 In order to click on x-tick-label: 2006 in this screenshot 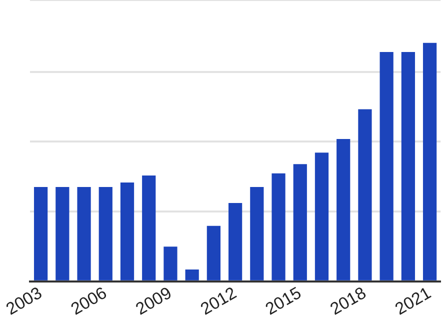, I will do `click(89, 301)`.